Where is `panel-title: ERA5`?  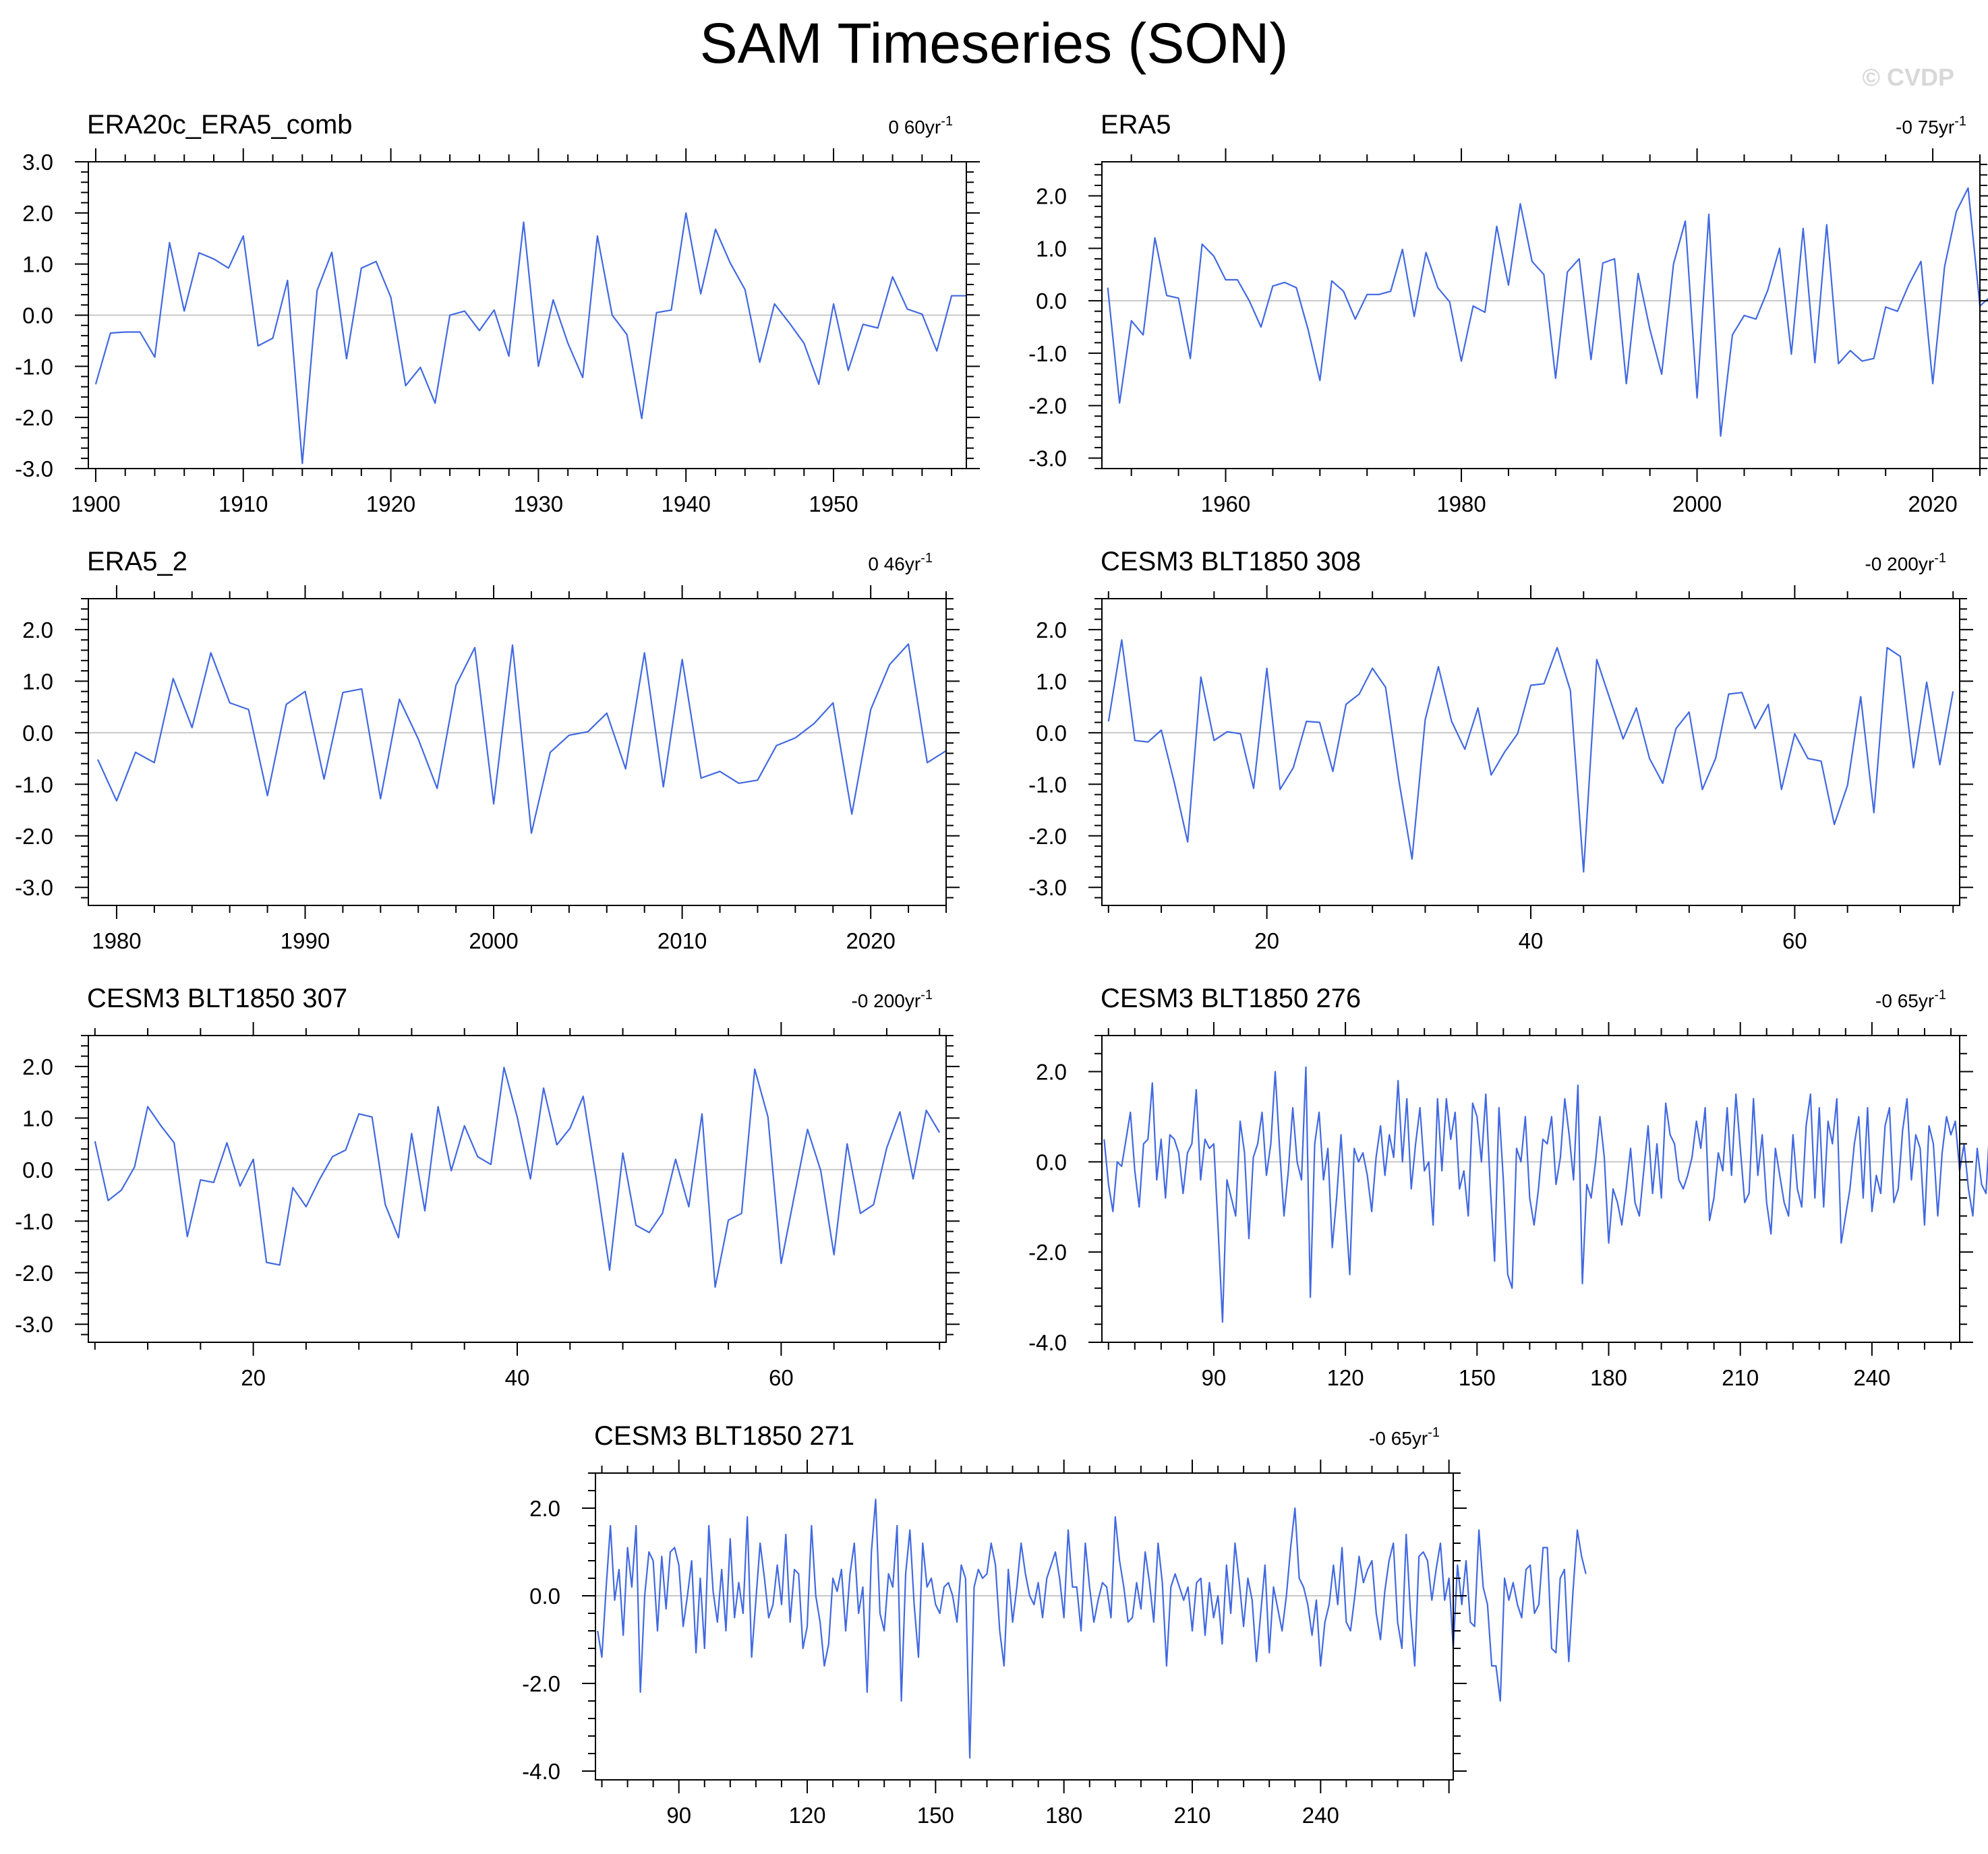 panel-title: ERA5 is located at coordinates (1136, 125).